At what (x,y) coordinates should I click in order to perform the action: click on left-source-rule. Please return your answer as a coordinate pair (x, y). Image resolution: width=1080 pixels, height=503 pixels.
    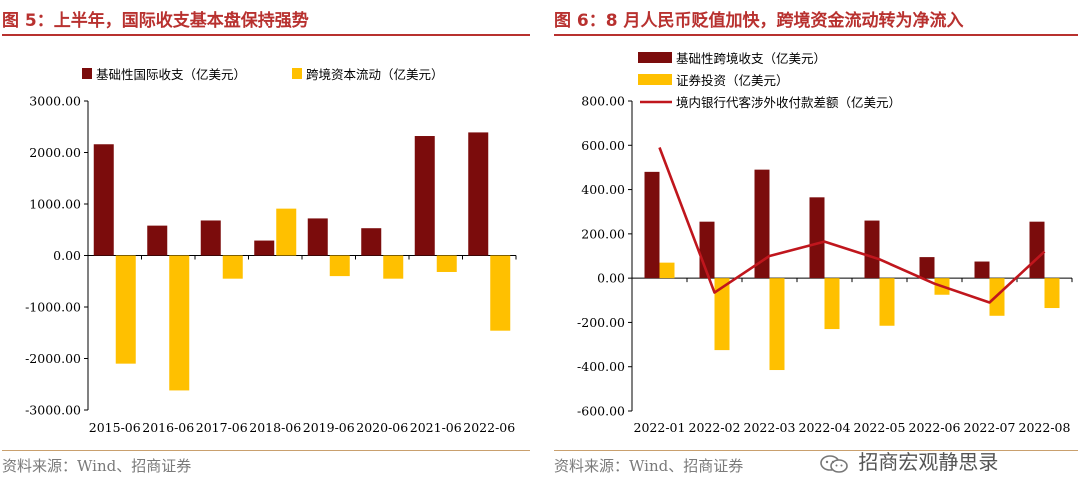
    Looking at the image, I should click on (266, 450).